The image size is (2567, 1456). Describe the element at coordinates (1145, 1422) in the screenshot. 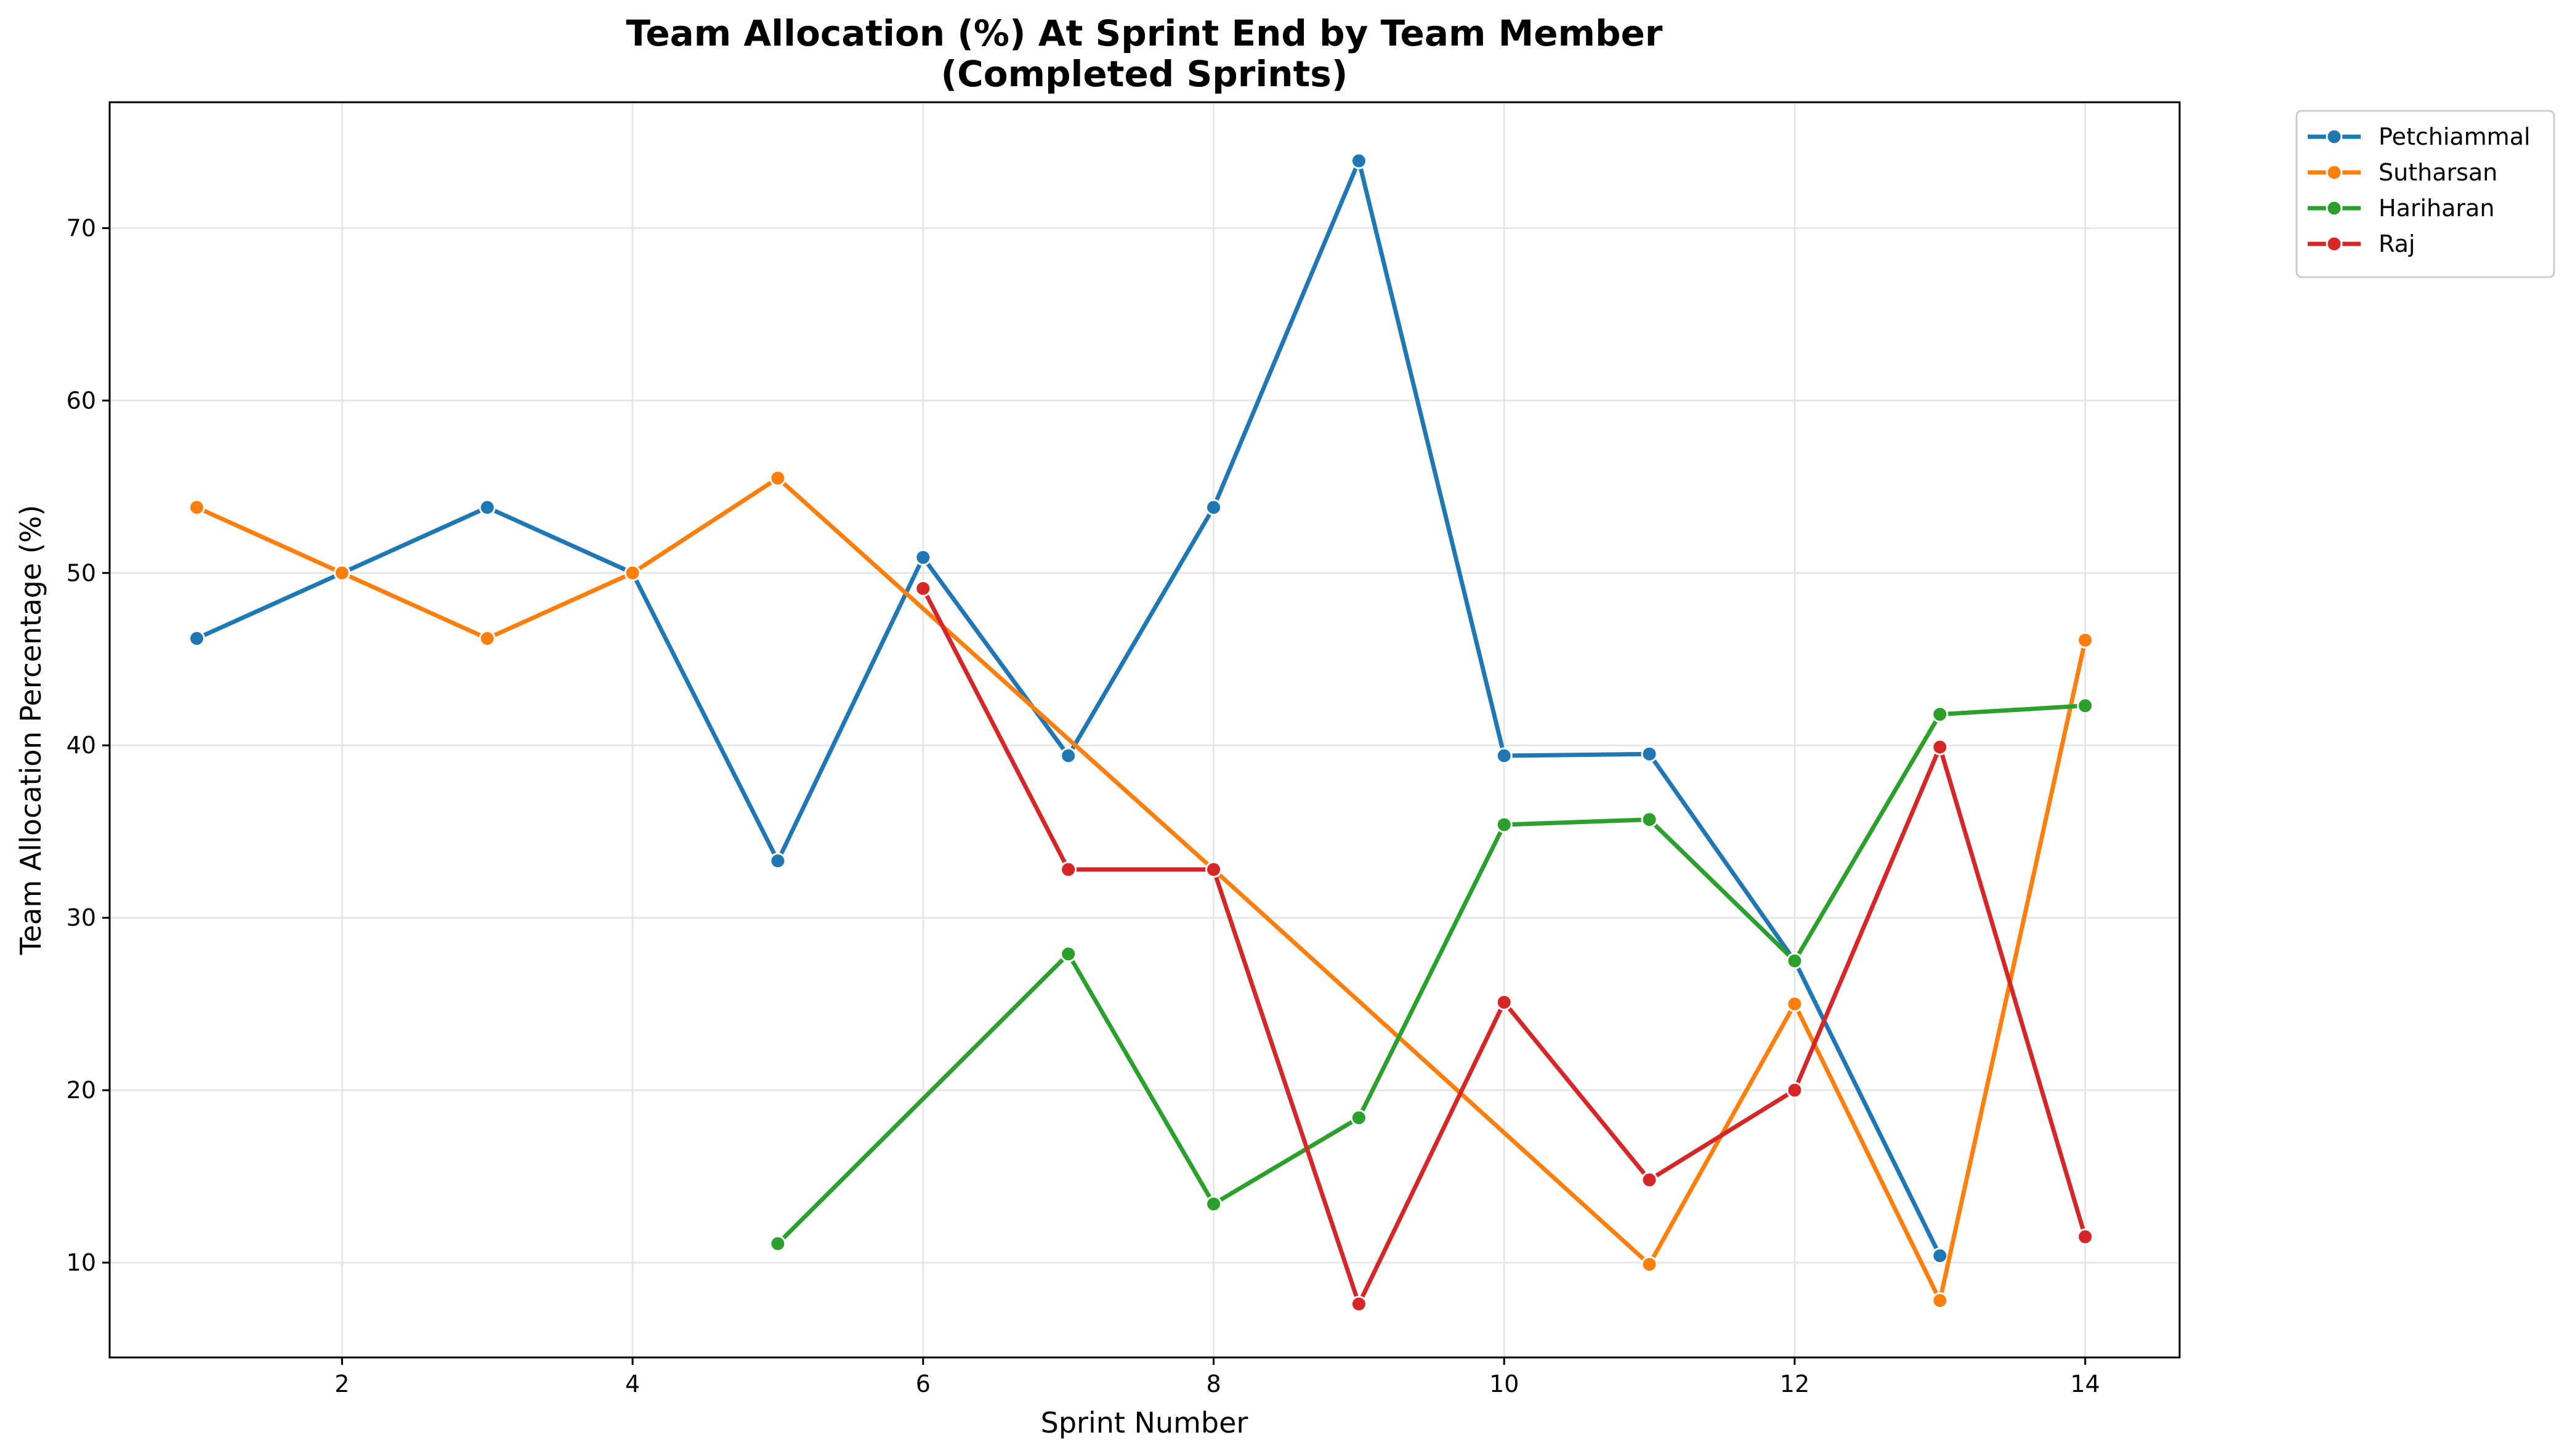

I see `x-axis-label: Sprint Number` at that location.